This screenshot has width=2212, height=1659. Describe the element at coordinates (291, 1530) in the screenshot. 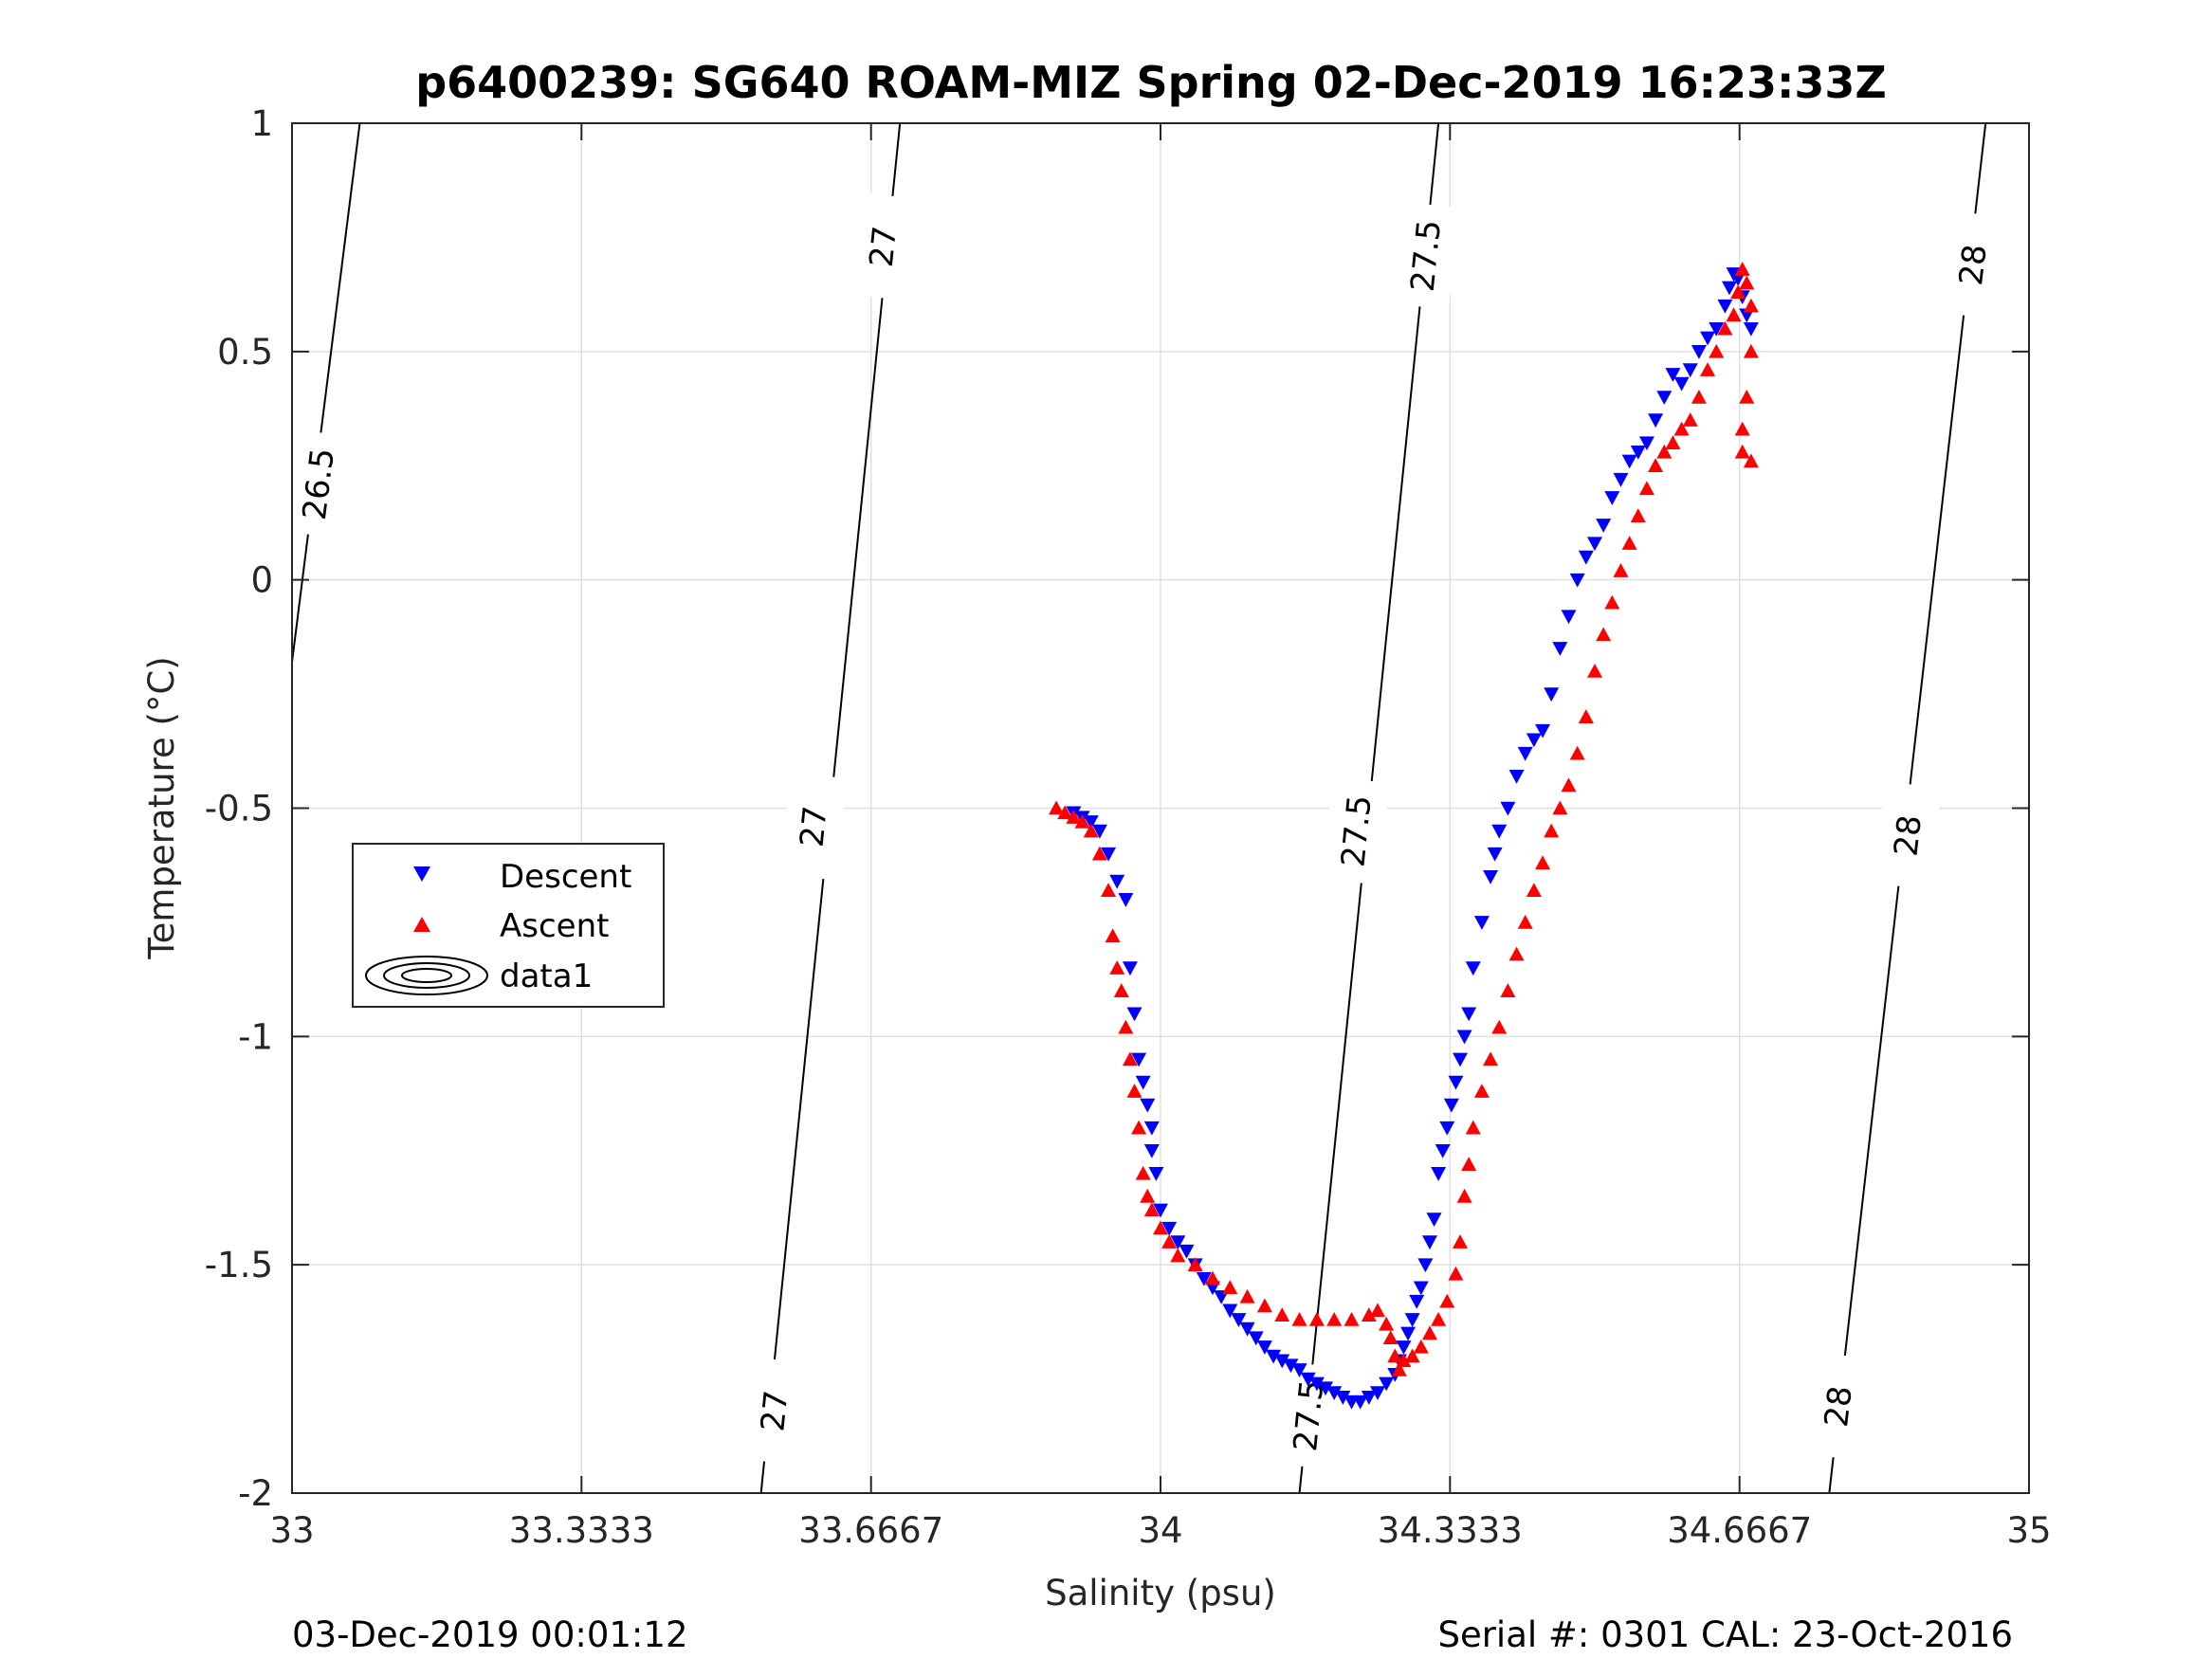

I see `x-tick-label: 33` at that location.